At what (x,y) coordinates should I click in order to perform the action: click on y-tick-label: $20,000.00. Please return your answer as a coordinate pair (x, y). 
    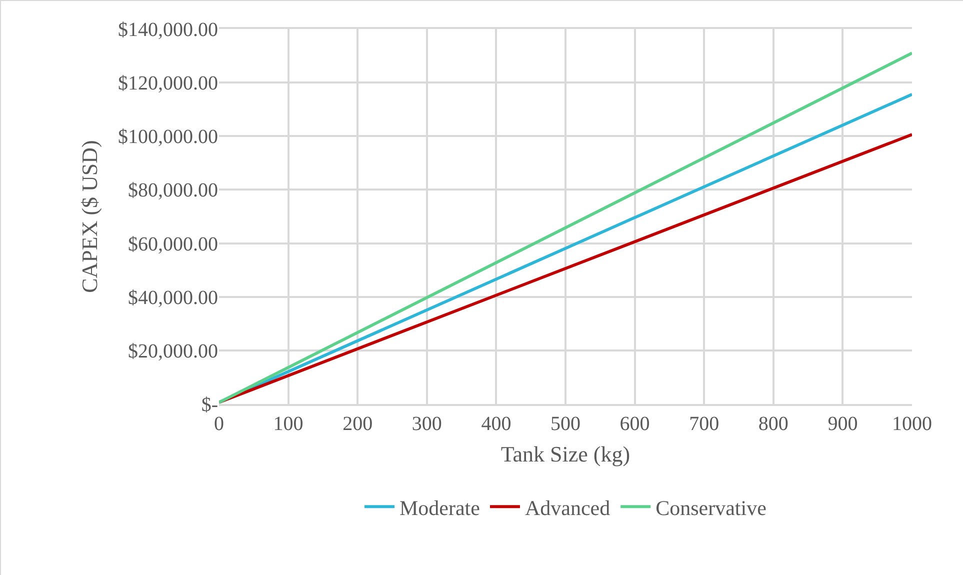
    Looking at the image, I should click on (173, 351).